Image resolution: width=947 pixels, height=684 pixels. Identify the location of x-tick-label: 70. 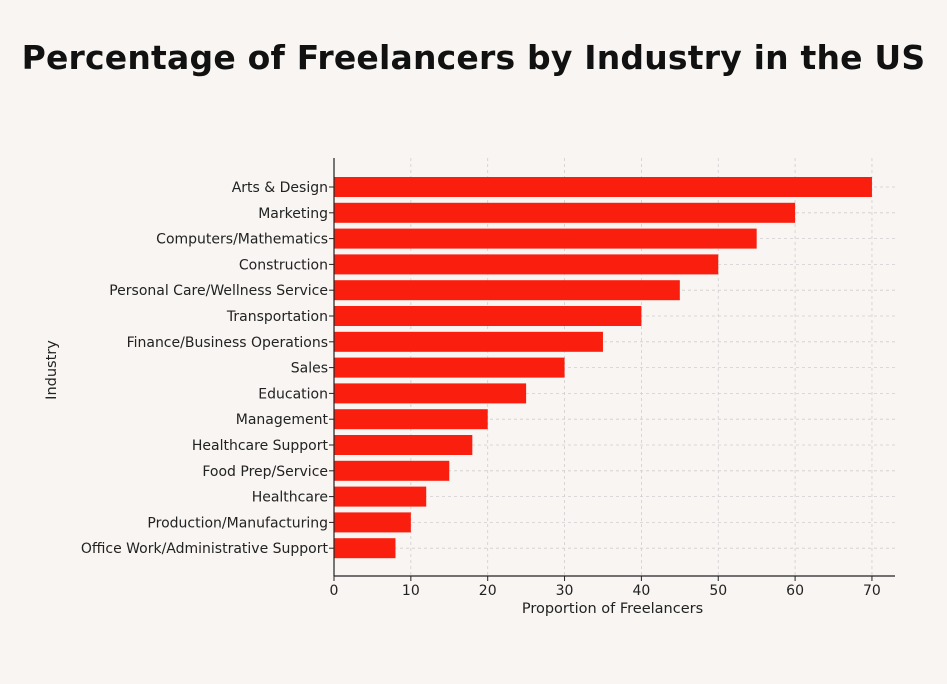
(872, 591).